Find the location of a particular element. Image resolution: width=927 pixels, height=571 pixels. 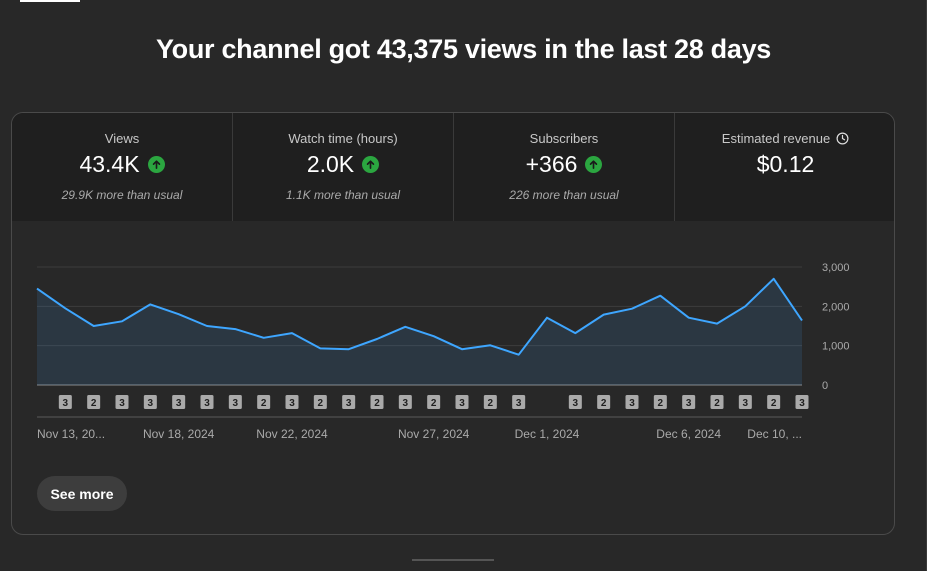

metric-note: 226 more than usual is located at coordinates (564, 195).